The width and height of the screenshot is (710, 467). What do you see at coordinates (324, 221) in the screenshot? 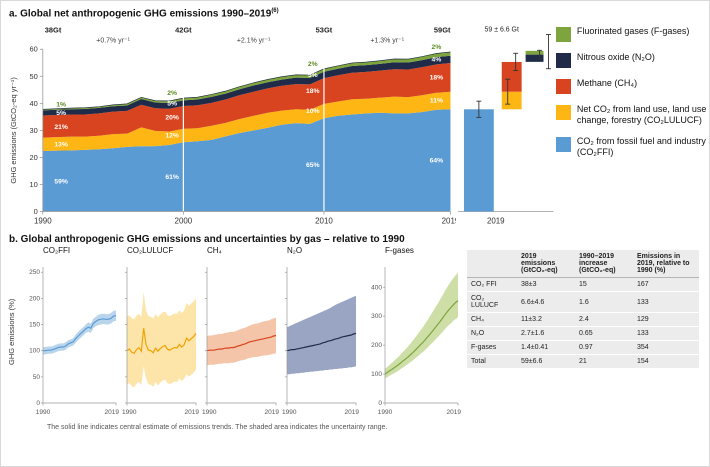
I see `x-tick-label: 2010` at bounding box center [324, 221].